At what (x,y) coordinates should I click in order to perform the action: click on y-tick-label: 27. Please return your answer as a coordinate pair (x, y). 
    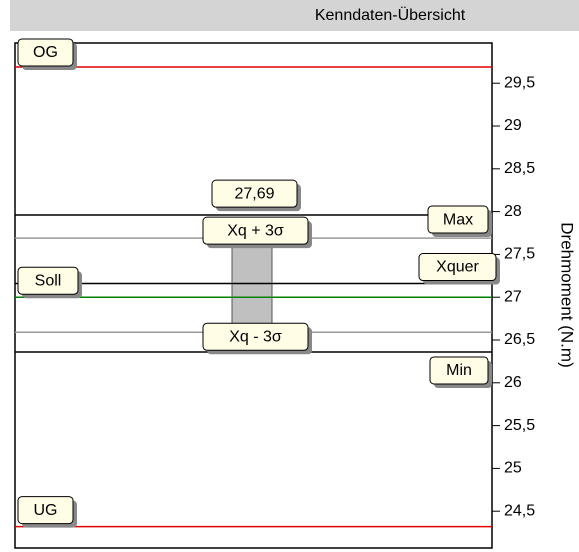
    Looking at the image, I should click on (513, 296).